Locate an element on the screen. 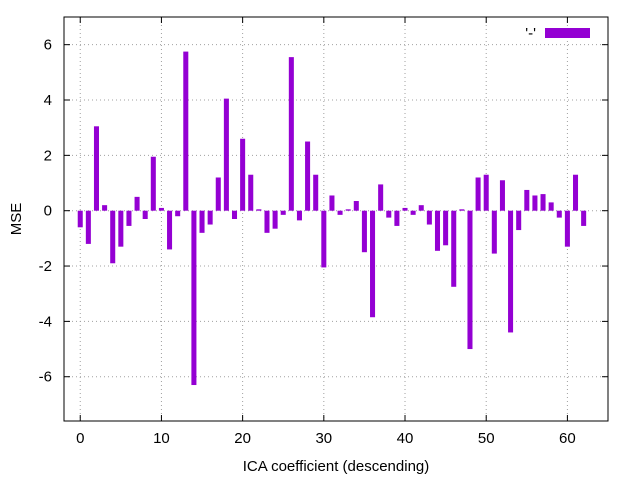  x-tick-label: 10 is located at coordinates (161, 438).